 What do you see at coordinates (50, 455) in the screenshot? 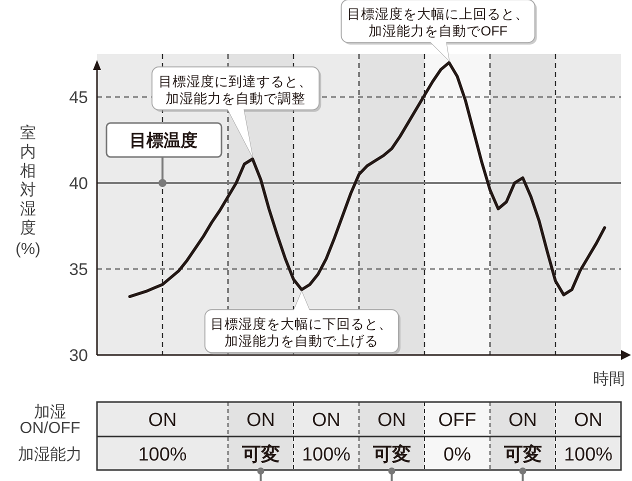
I see `category-label: 加湿能力` at bounding box center [50, 455].